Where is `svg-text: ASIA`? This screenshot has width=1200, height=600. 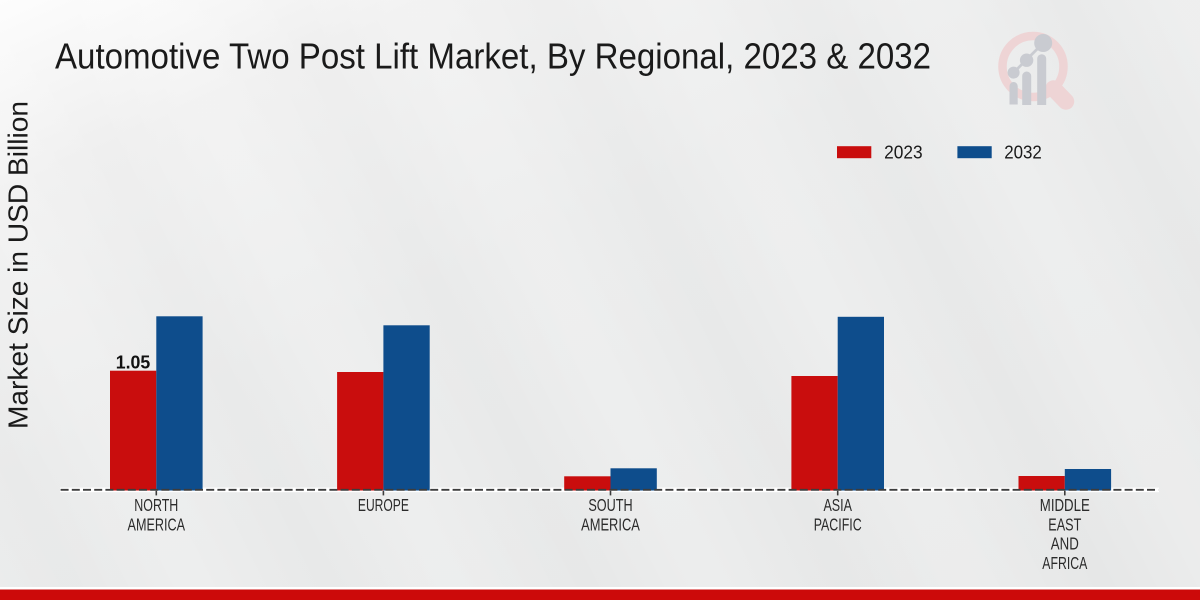 svg-text: ASIA is located at coordinates (837, 505).